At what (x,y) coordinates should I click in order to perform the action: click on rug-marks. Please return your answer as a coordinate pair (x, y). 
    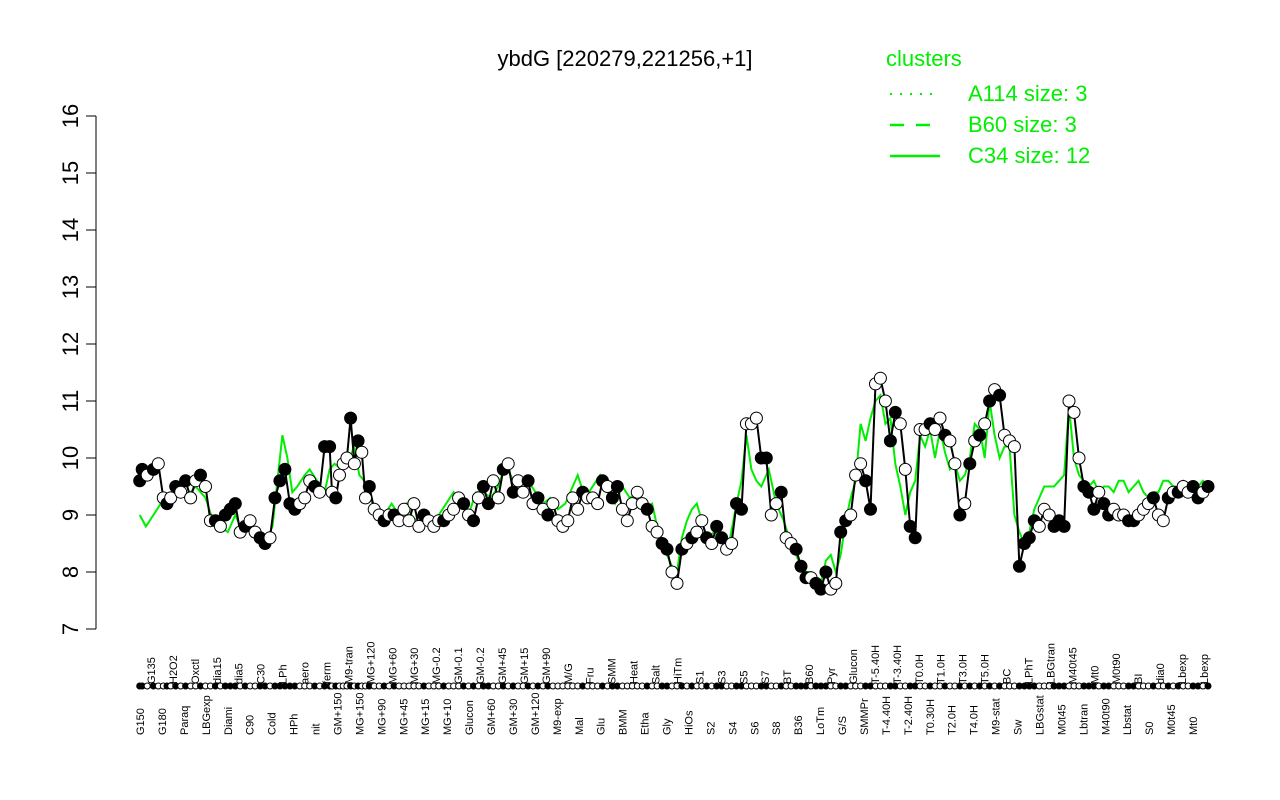
    Looking at the image, I should click on (674, 686).